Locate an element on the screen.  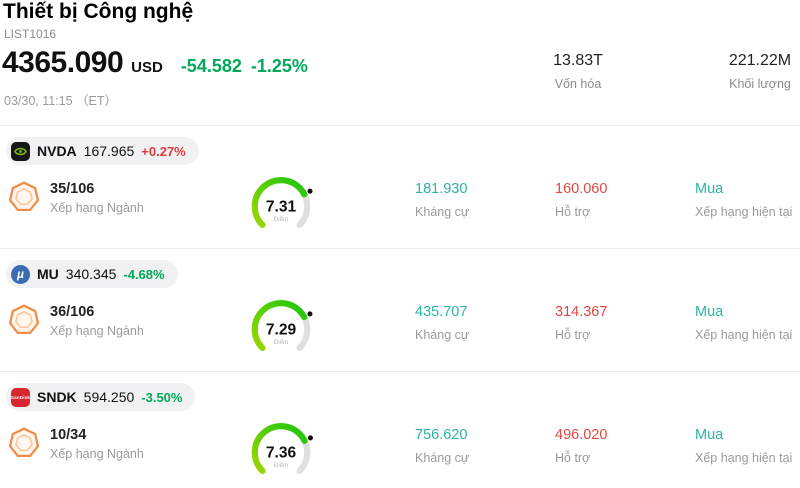
index-price-row: 4365.090 USD -54.582 -1.25% is located at coordinates (155, 63).